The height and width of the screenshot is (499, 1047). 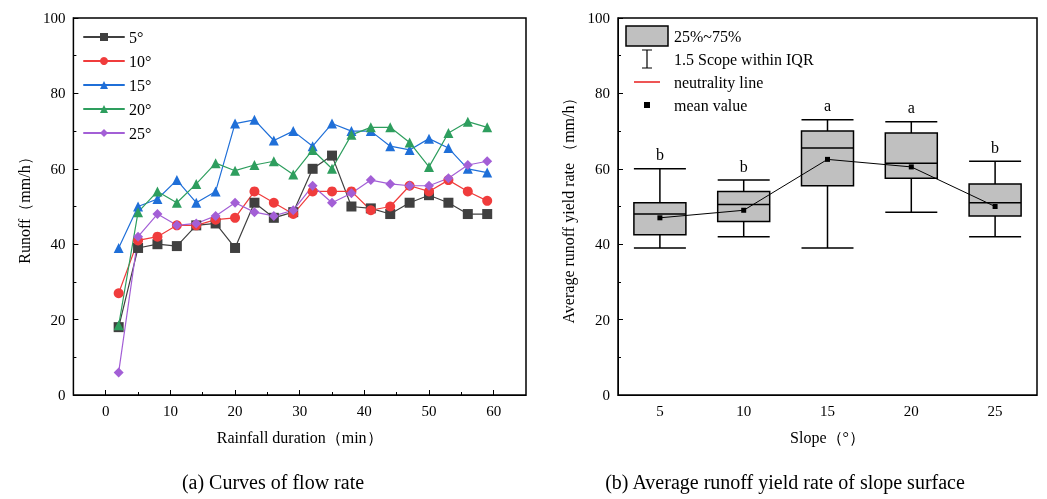 What do you see at coordinates (140, 133) in the screenshot?
I see `legend-label: 25°` at bounding box center [140, 133].